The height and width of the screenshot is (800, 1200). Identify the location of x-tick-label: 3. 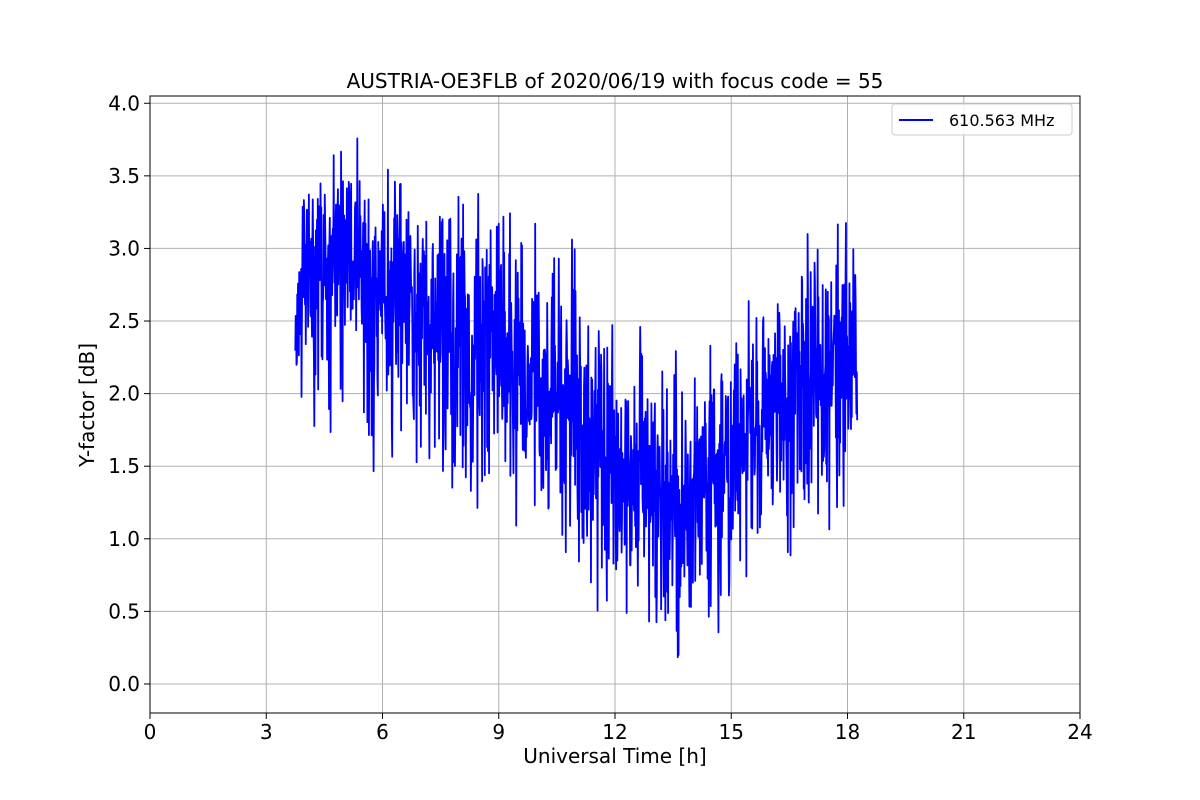
(266, 732).